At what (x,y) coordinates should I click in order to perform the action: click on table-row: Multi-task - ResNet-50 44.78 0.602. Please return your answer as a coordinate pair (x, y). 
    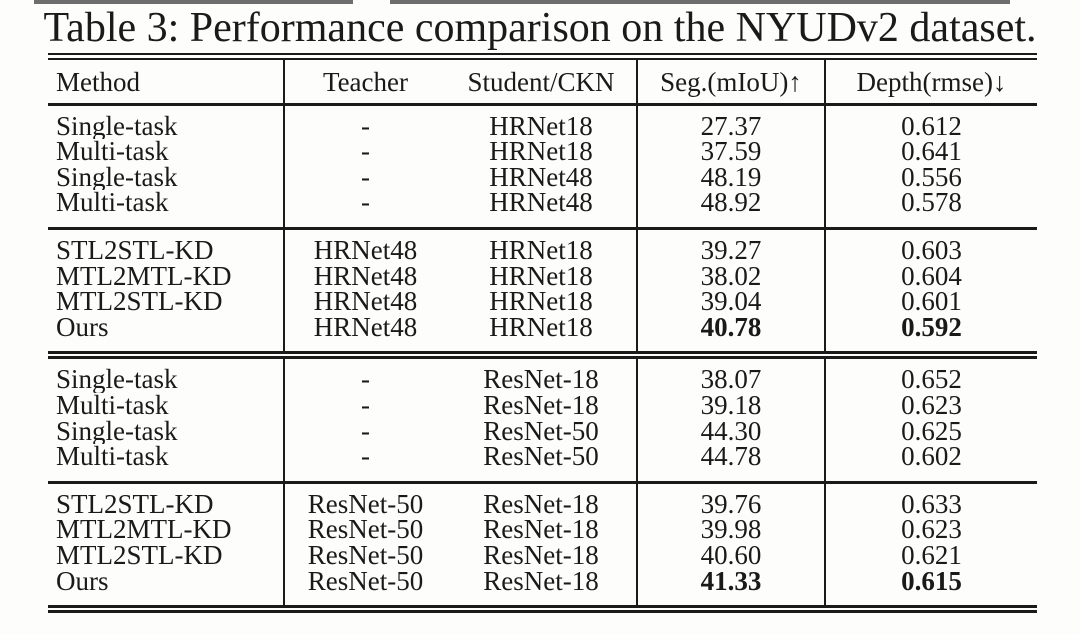
    Looking at the image, I should click on (542, 464).